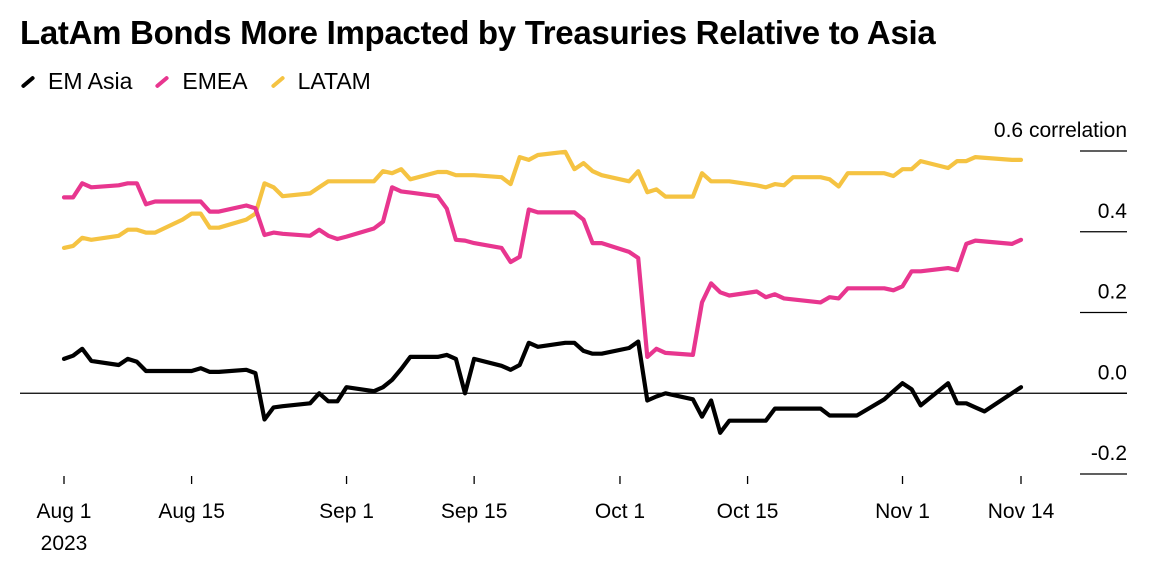 Image resolution: width=1152 pixels, height=572 pixels. I want to click on series-line-latam, so click(542, 199).